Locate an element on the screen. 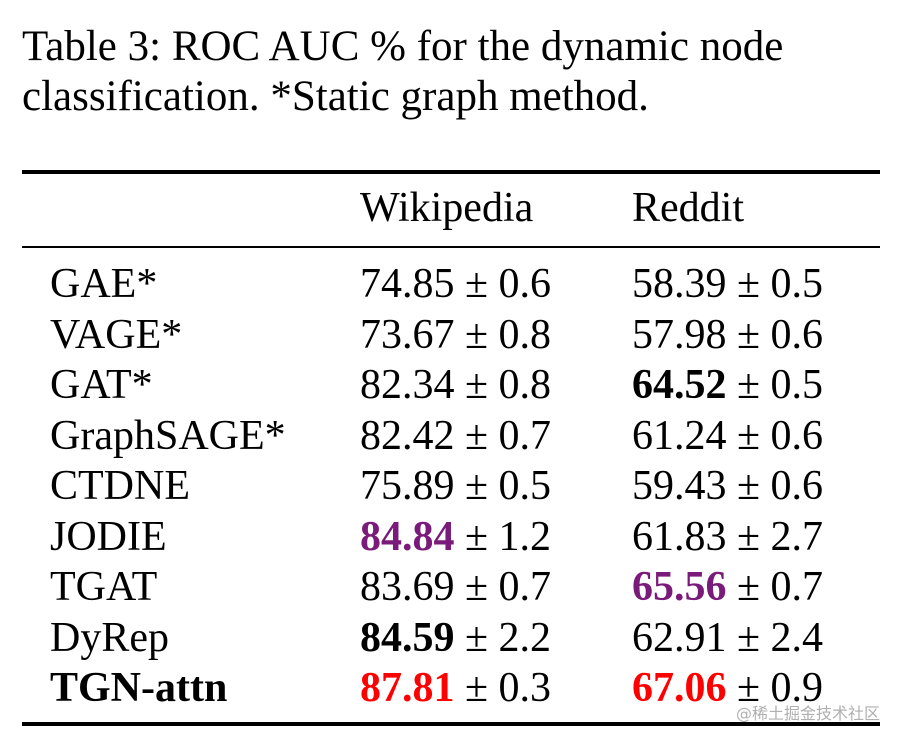  score-mean: 82.34 is located at coordinates (407, 385).